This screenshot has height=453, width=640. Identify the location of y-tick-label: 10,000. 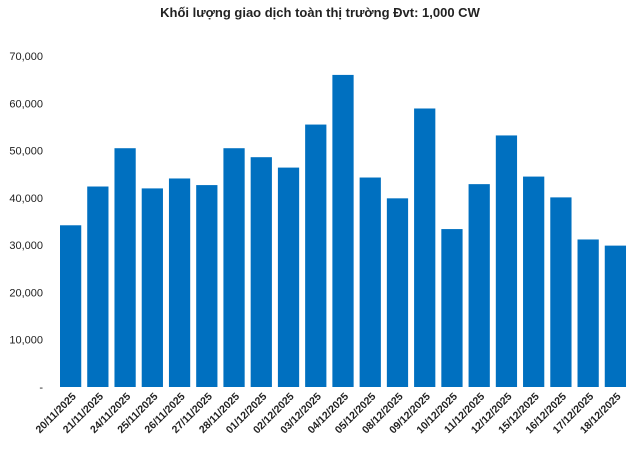
(26, 341).